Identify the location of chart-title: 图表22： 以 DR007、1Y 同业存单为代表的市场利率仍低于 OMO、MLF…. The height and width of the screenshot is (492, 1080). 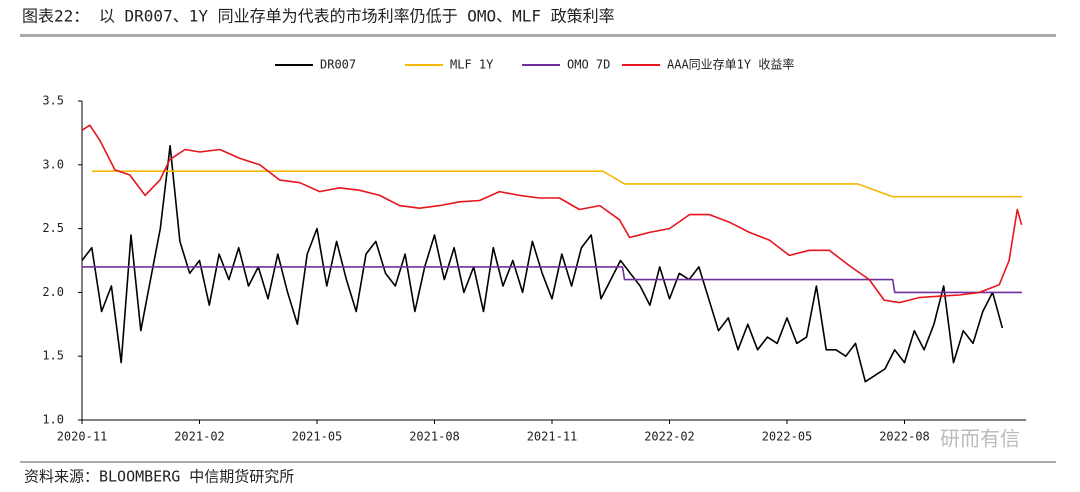
(318, 16).